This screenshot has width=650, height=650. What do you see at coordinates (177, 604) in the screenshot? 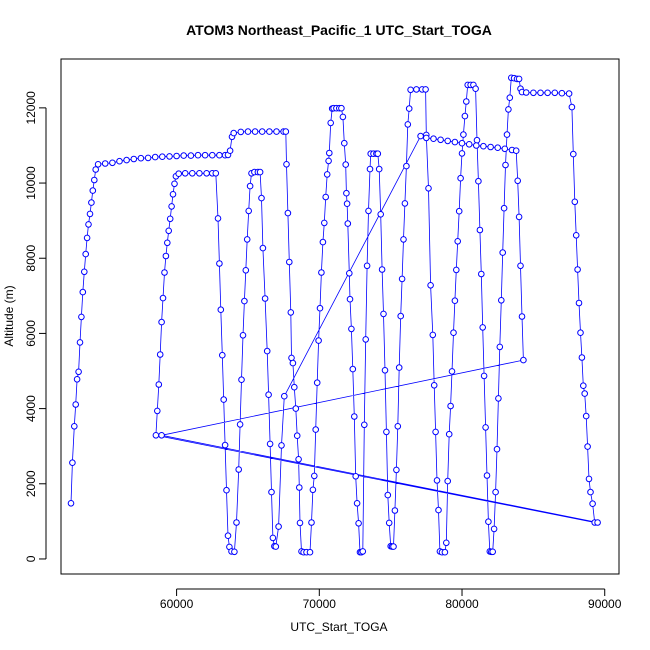
I see `x-tick-label: 60000` at bounding box center [177, 604].